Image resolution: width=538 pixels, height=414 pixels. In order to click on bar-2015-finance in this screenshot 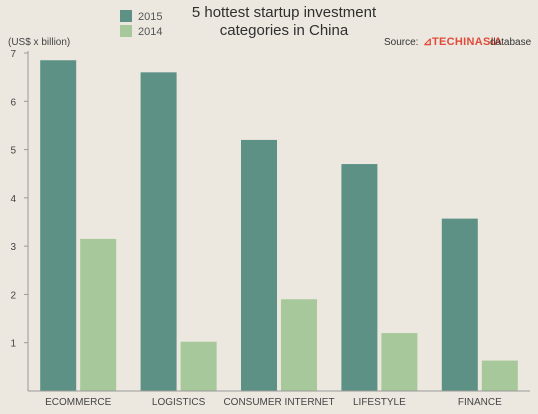, I will do `click(459, 304)`.